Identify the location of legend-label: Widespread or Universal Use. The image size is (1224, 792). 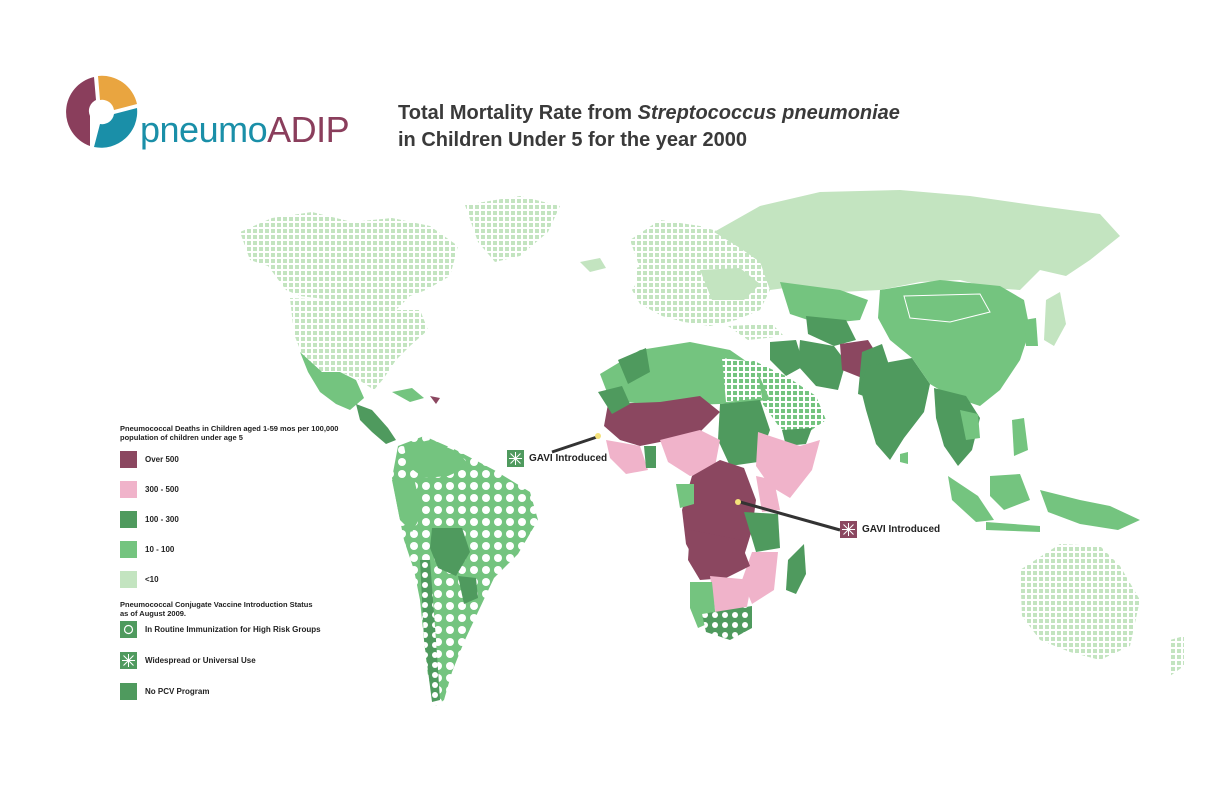
(200, 660).